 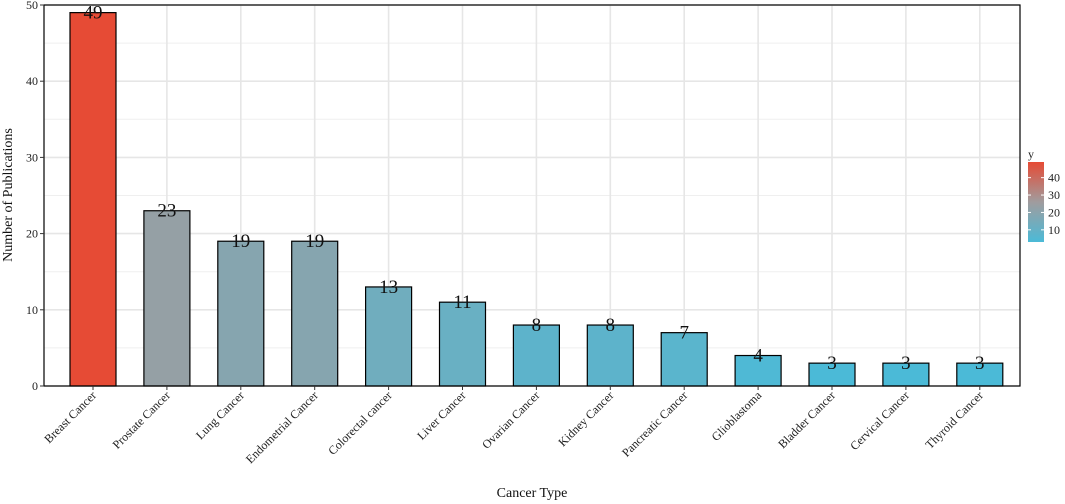 I want to click on x-tick-label: Prostate Cancer, so click(x=141, y=419).